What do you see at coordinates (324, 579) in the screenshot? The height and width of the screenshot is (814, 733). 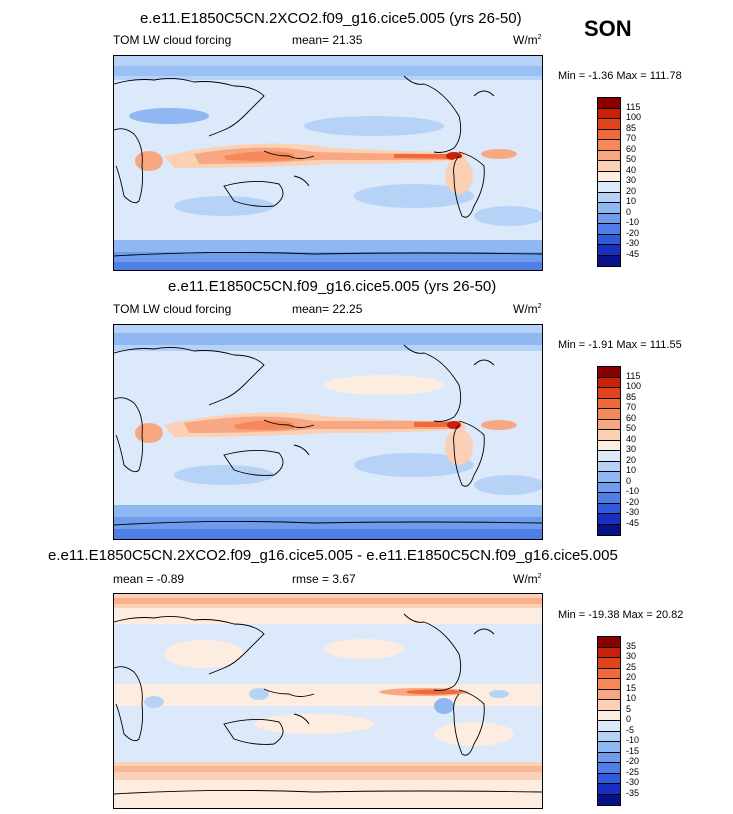 I see `panel3-rmse-label: rmse = 3.67` at bounding box center [324, 579].